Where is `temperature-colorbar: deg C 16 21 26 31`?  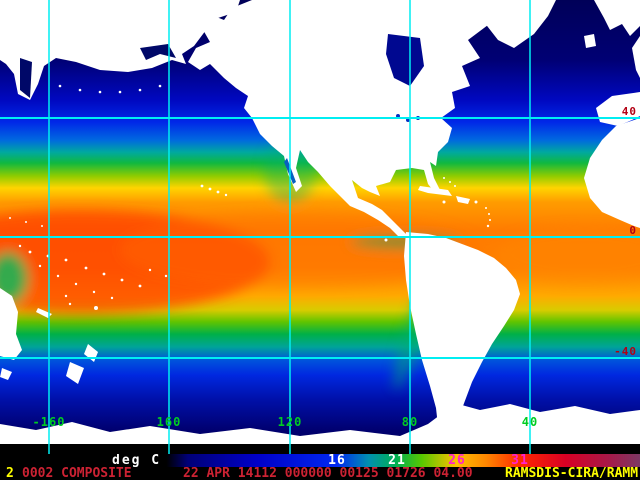 temperature-colorbar: deg C 16 21 26 31 is located at coordinates (374, 460).